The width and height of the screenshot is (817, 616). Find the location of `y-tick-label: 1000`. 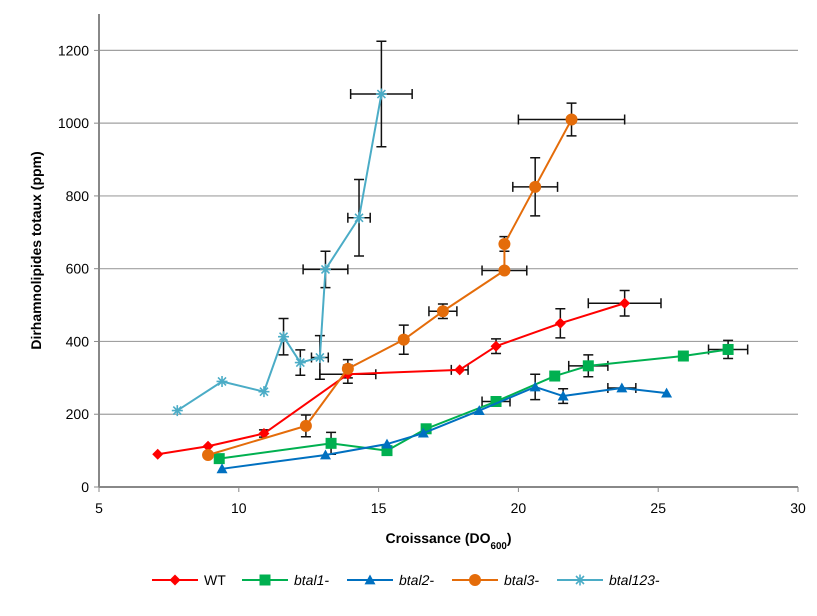

y-tick-label: 1000 is located at coordinates (74, 123).